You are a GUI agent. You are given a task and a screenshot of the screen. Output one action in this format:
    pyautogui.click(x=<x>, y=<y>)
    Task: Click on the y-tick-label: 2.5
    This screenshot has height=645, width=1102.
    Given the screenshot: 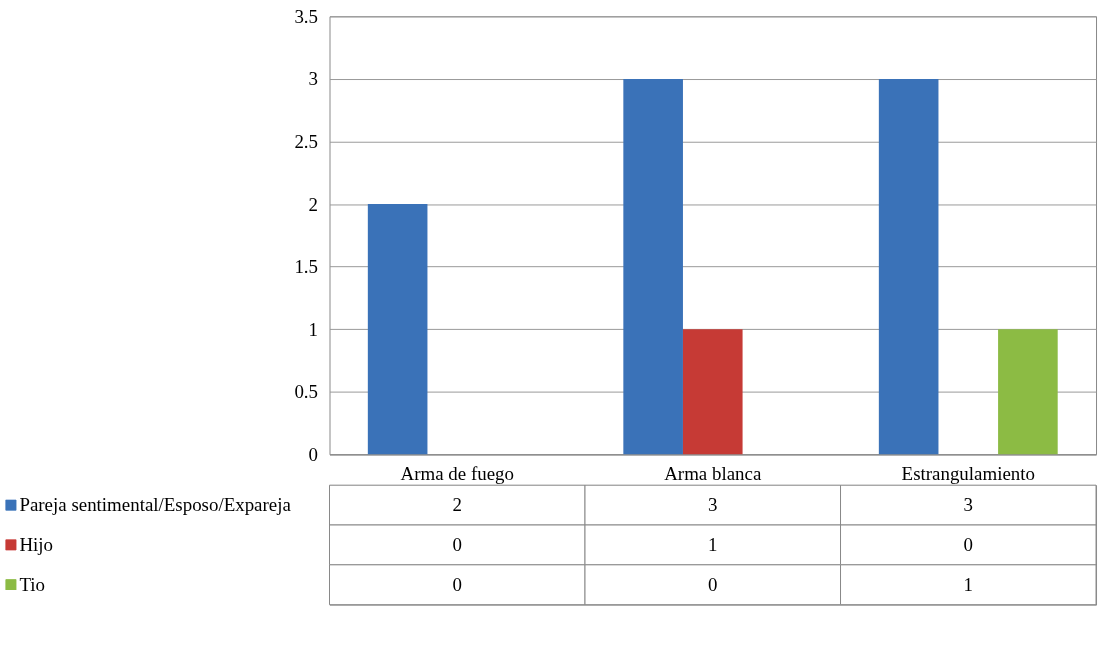 What is the action you would take?
    pyautogui.click(x=306, y=141)
    